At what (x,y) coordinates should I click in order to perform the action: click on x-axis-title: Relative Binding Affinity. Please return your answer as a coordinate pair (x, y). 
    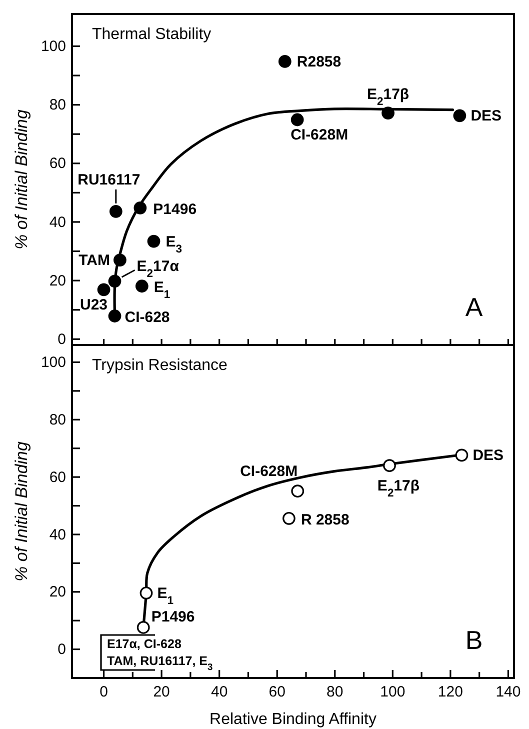
    Looking at the image, I should click on (293, 719).